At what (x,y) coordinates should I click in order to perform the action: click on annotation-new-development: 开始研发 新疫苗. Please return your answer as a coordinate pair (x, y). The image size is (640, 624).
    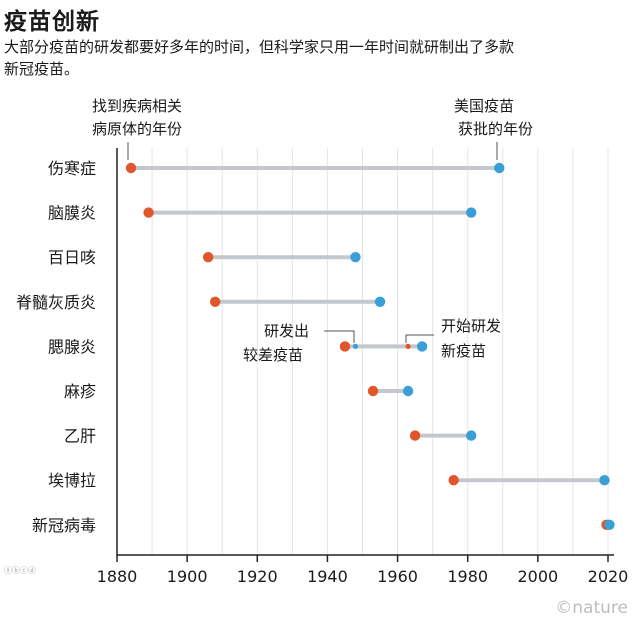
    Looking at the image, I should click on (453, 338).